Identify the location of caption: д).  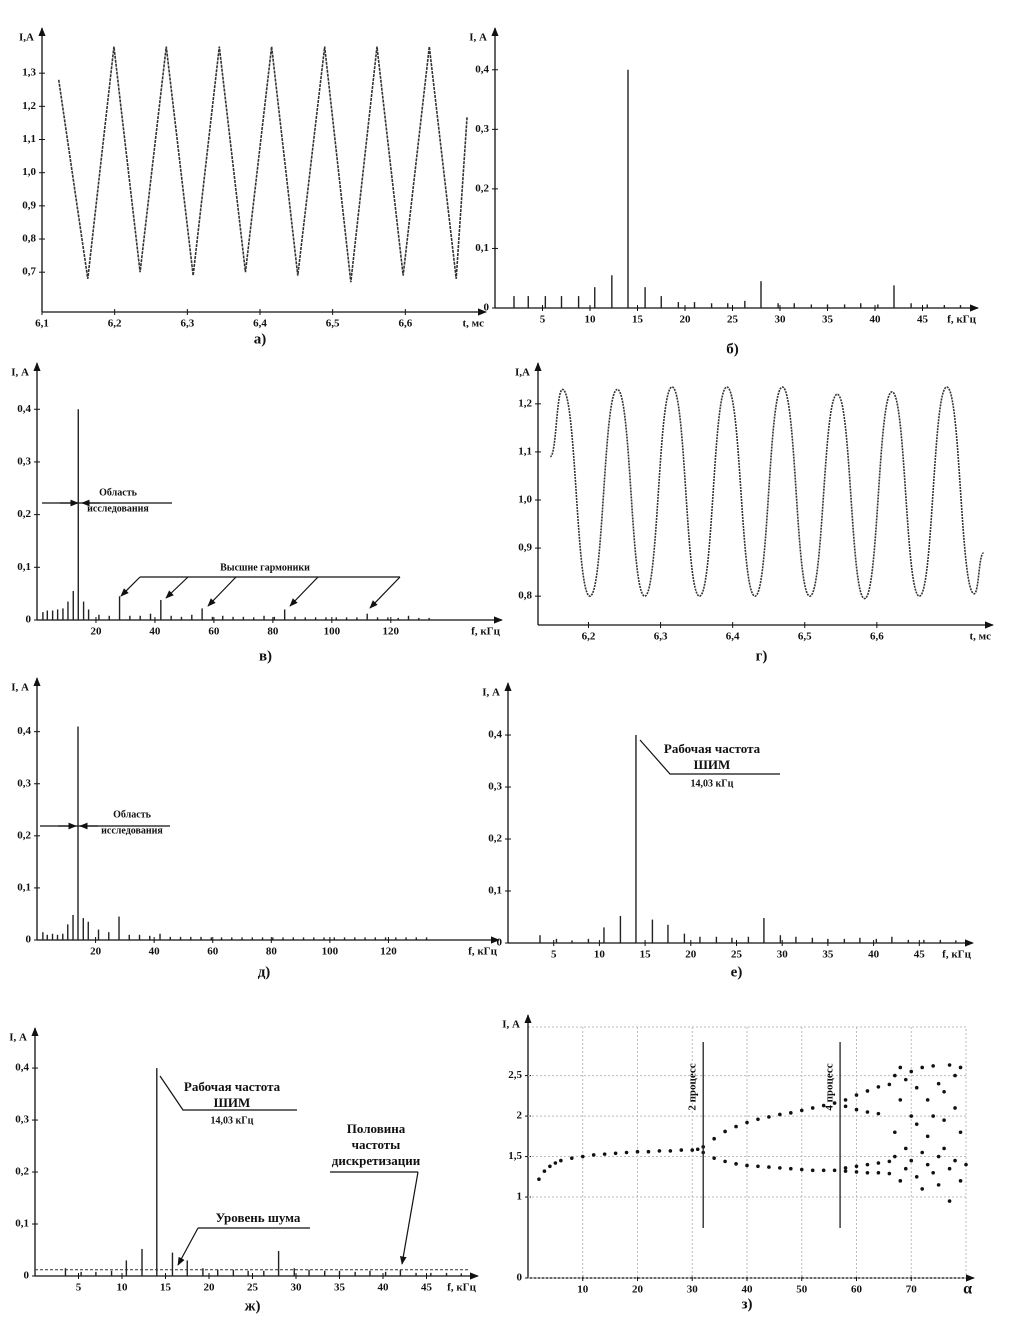
(264, 972).